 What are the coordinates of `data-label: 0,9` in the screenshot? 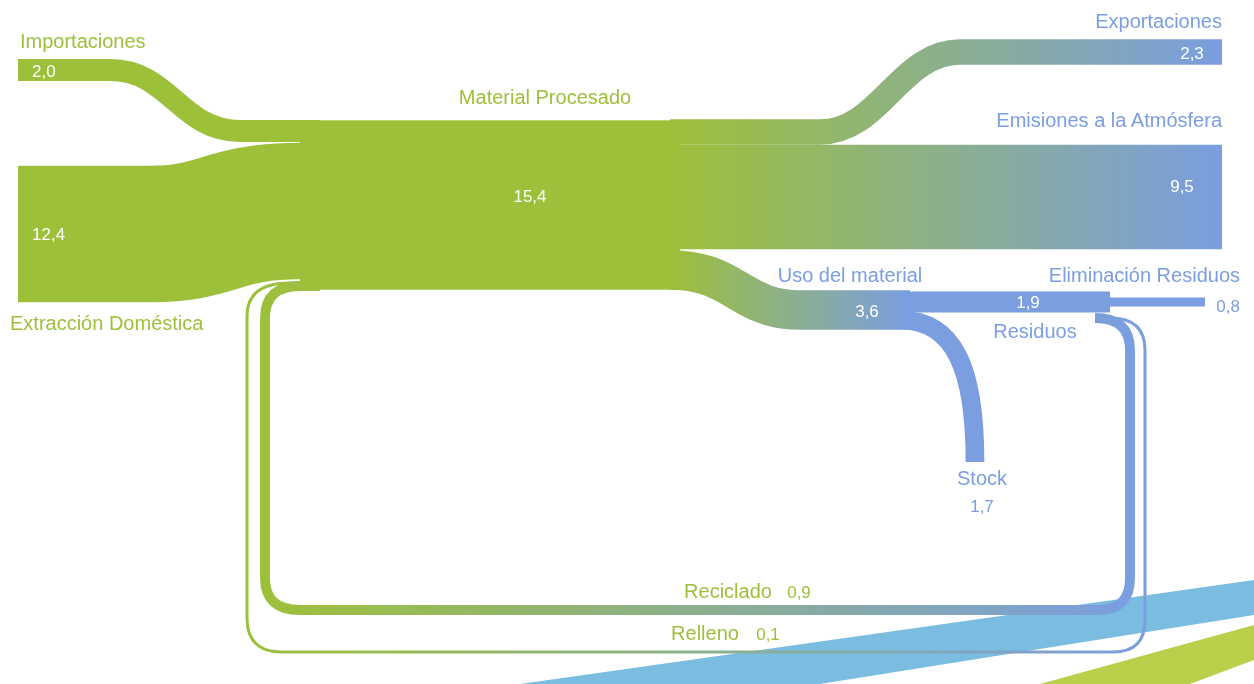 It's located at (799, 592).